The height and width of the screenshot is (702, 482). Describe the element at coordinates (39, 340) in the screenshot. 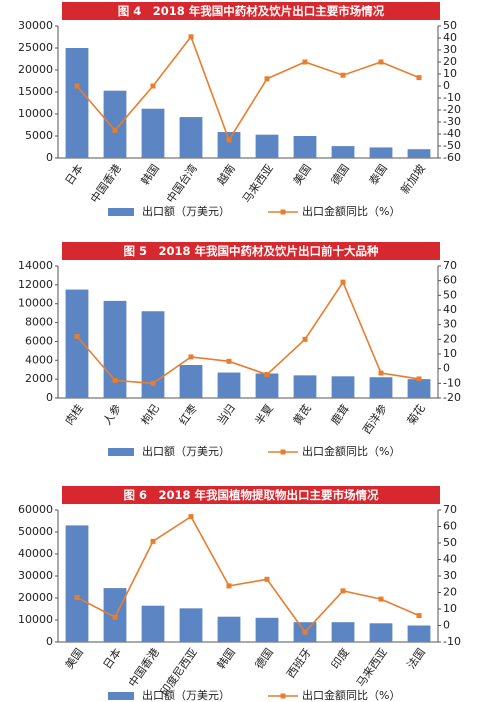

I see `y-tick-label: 6000` at that location.